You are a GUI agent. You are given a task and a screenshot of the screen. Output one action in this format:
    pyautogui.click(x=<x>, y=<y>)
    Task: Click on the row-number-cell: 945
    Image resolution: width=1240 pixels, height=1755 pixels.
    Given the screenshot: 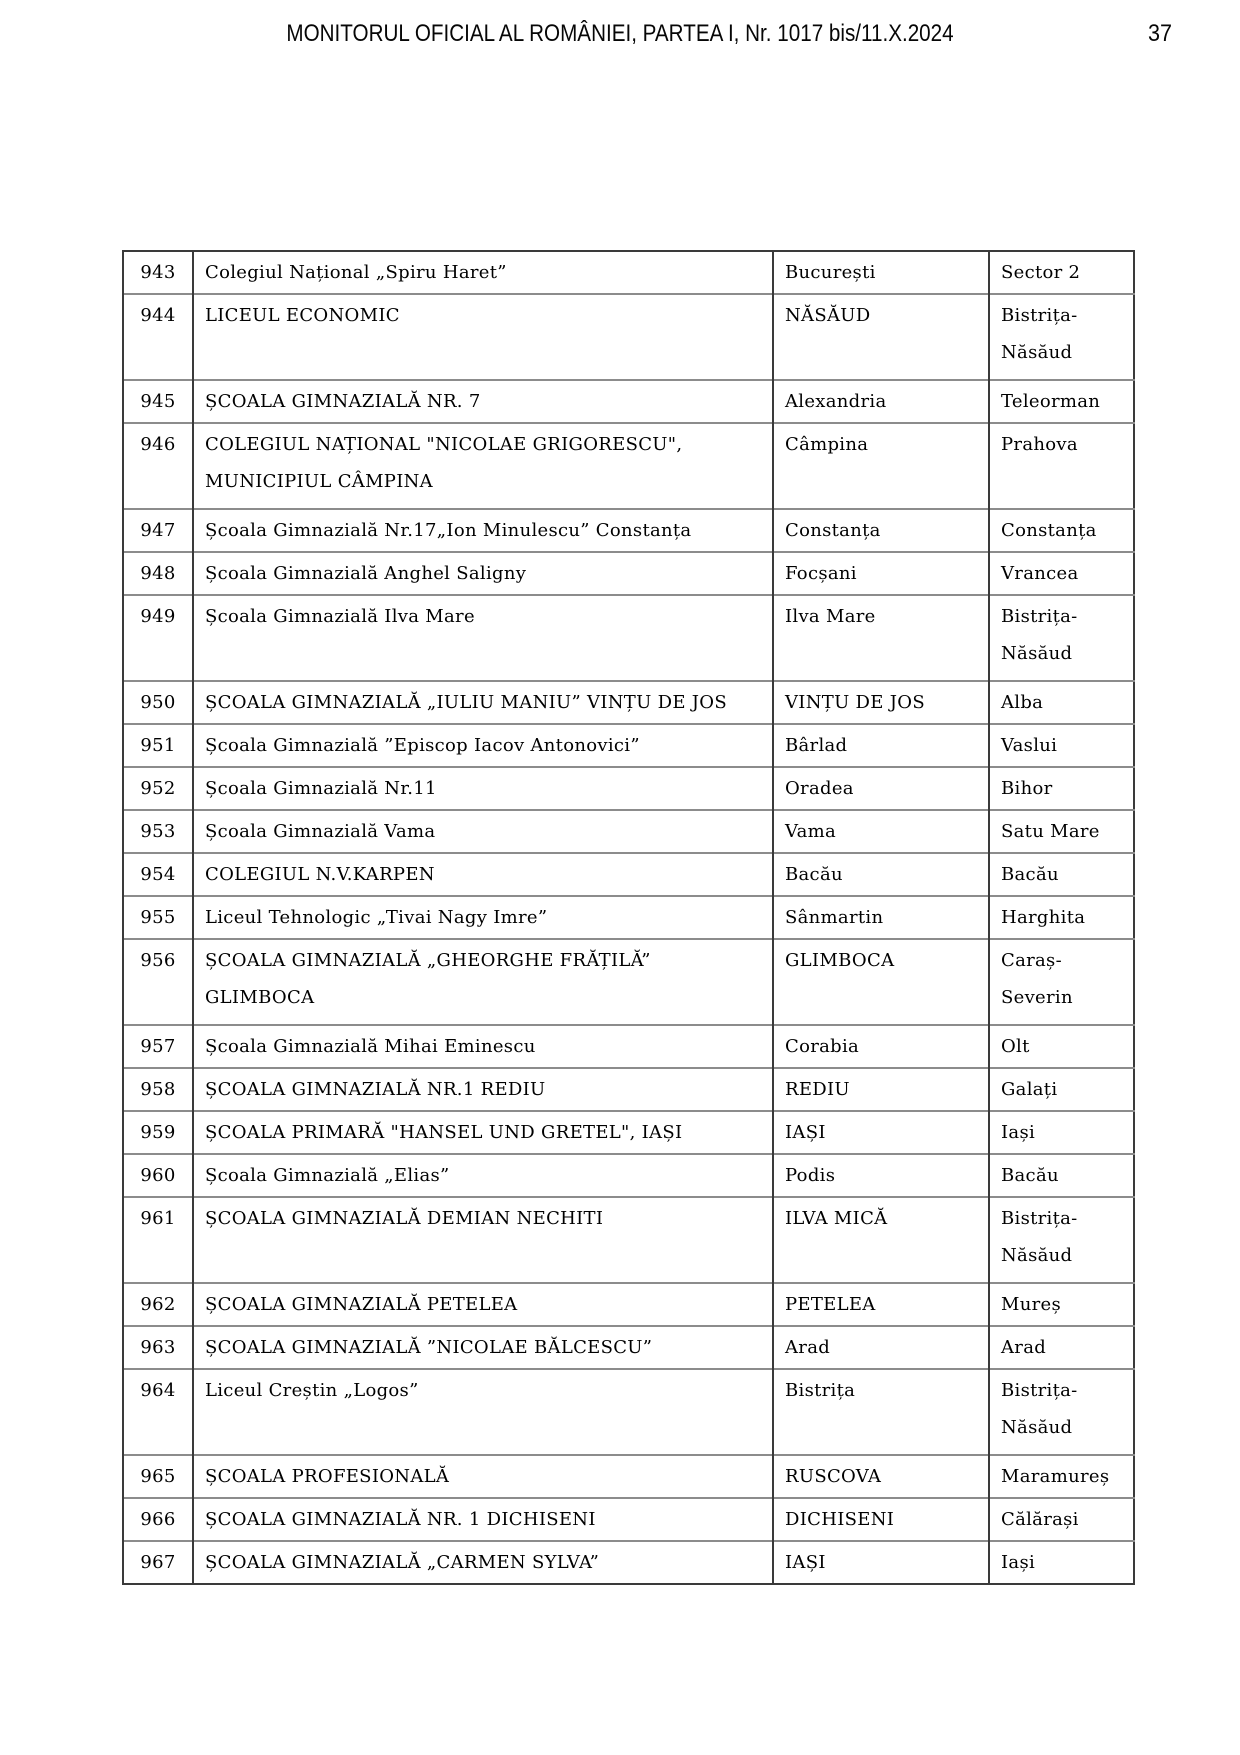 What is the action you would take?
    pyautogui.click(x=157, y=401)
    